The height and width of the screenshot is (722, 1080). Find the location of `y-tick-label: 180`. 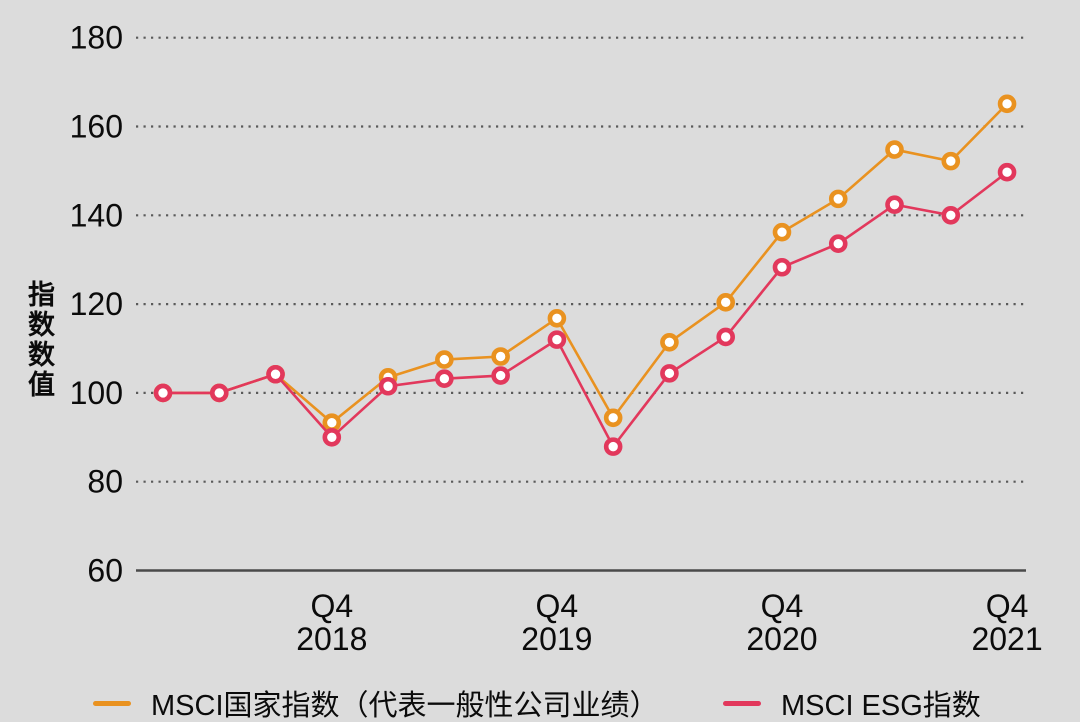

y-tick-label: 180 is located at coordinates (96, 38).